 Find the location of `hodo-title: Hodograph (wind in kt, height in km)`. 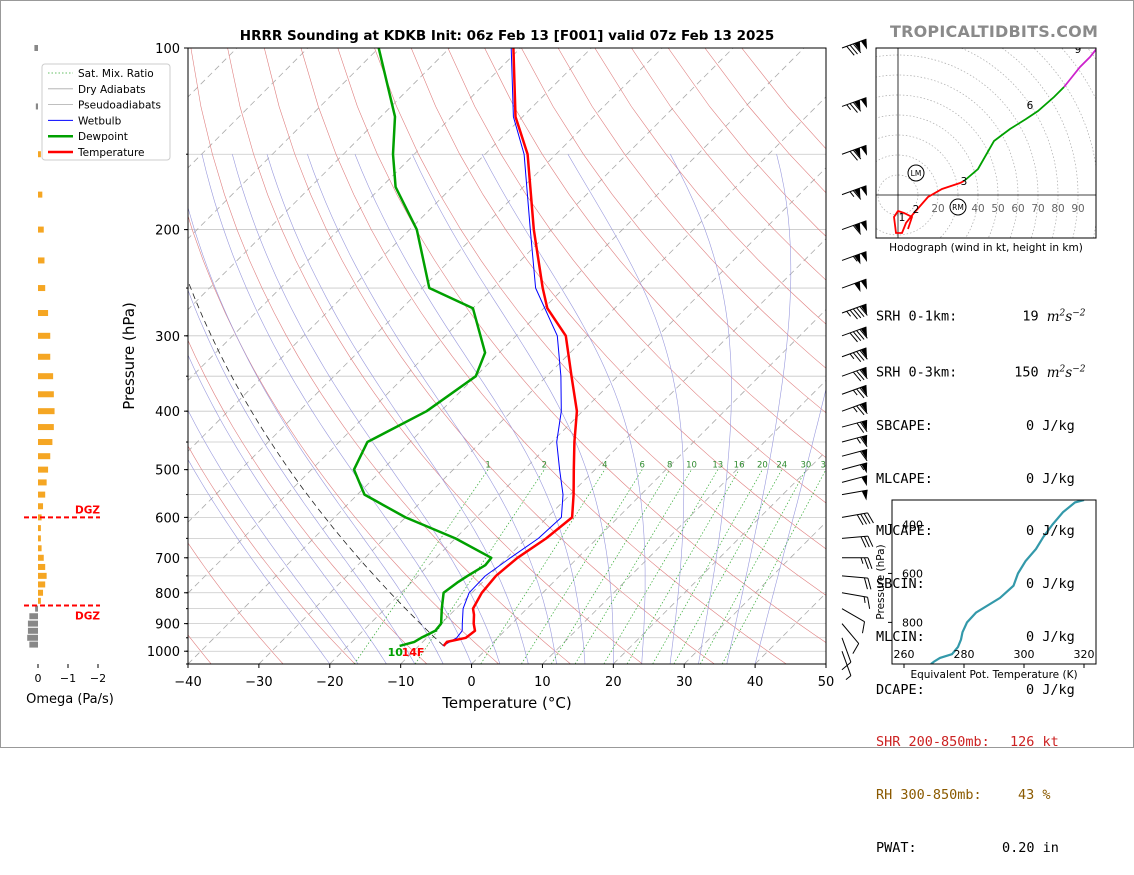

hodo-title: Hodograph (wind in kt, height in km) is located at coordinates (986, 248).